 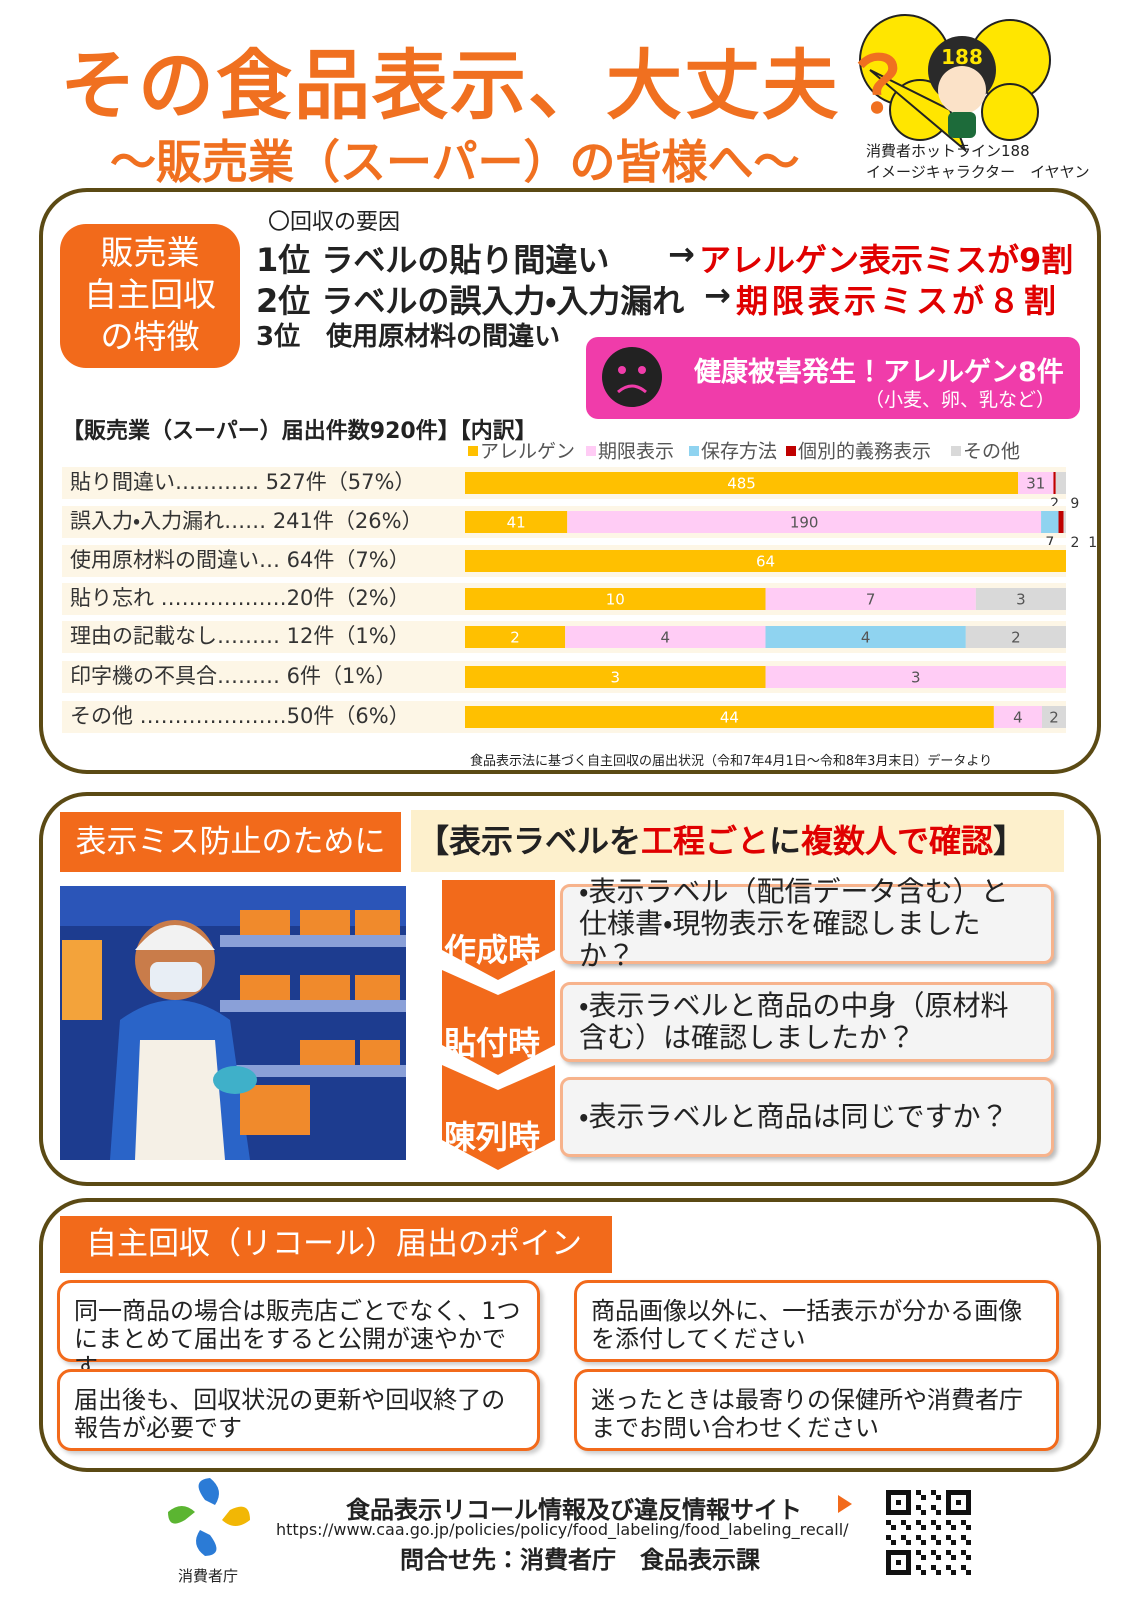 What do you see at coordinates (150, 336) in the screenshot?
I see `badge-line: の特徴` at bounding box center [150, 336].